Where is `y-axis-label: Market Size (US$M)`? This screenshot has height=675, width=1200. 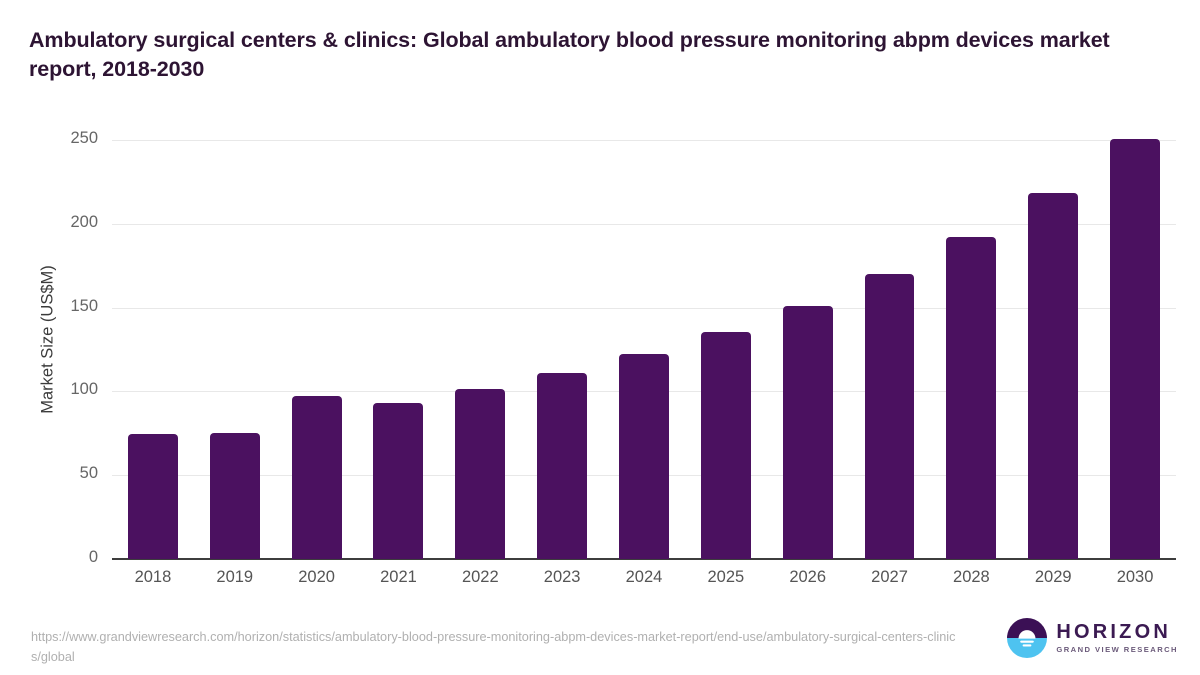 y-axis-label: Market Size (US$M) is located at coordinates (47, 339).